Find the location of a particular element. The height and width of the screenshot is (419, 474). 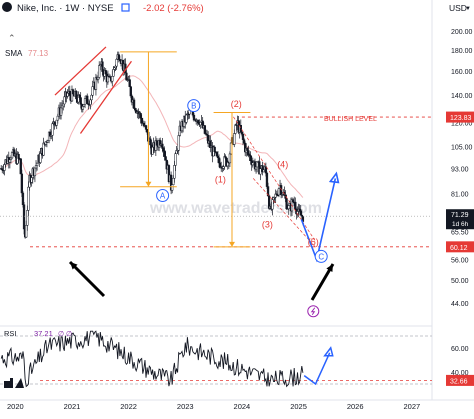

symbol-dropdown-icon is located at coordinates (7, 7).